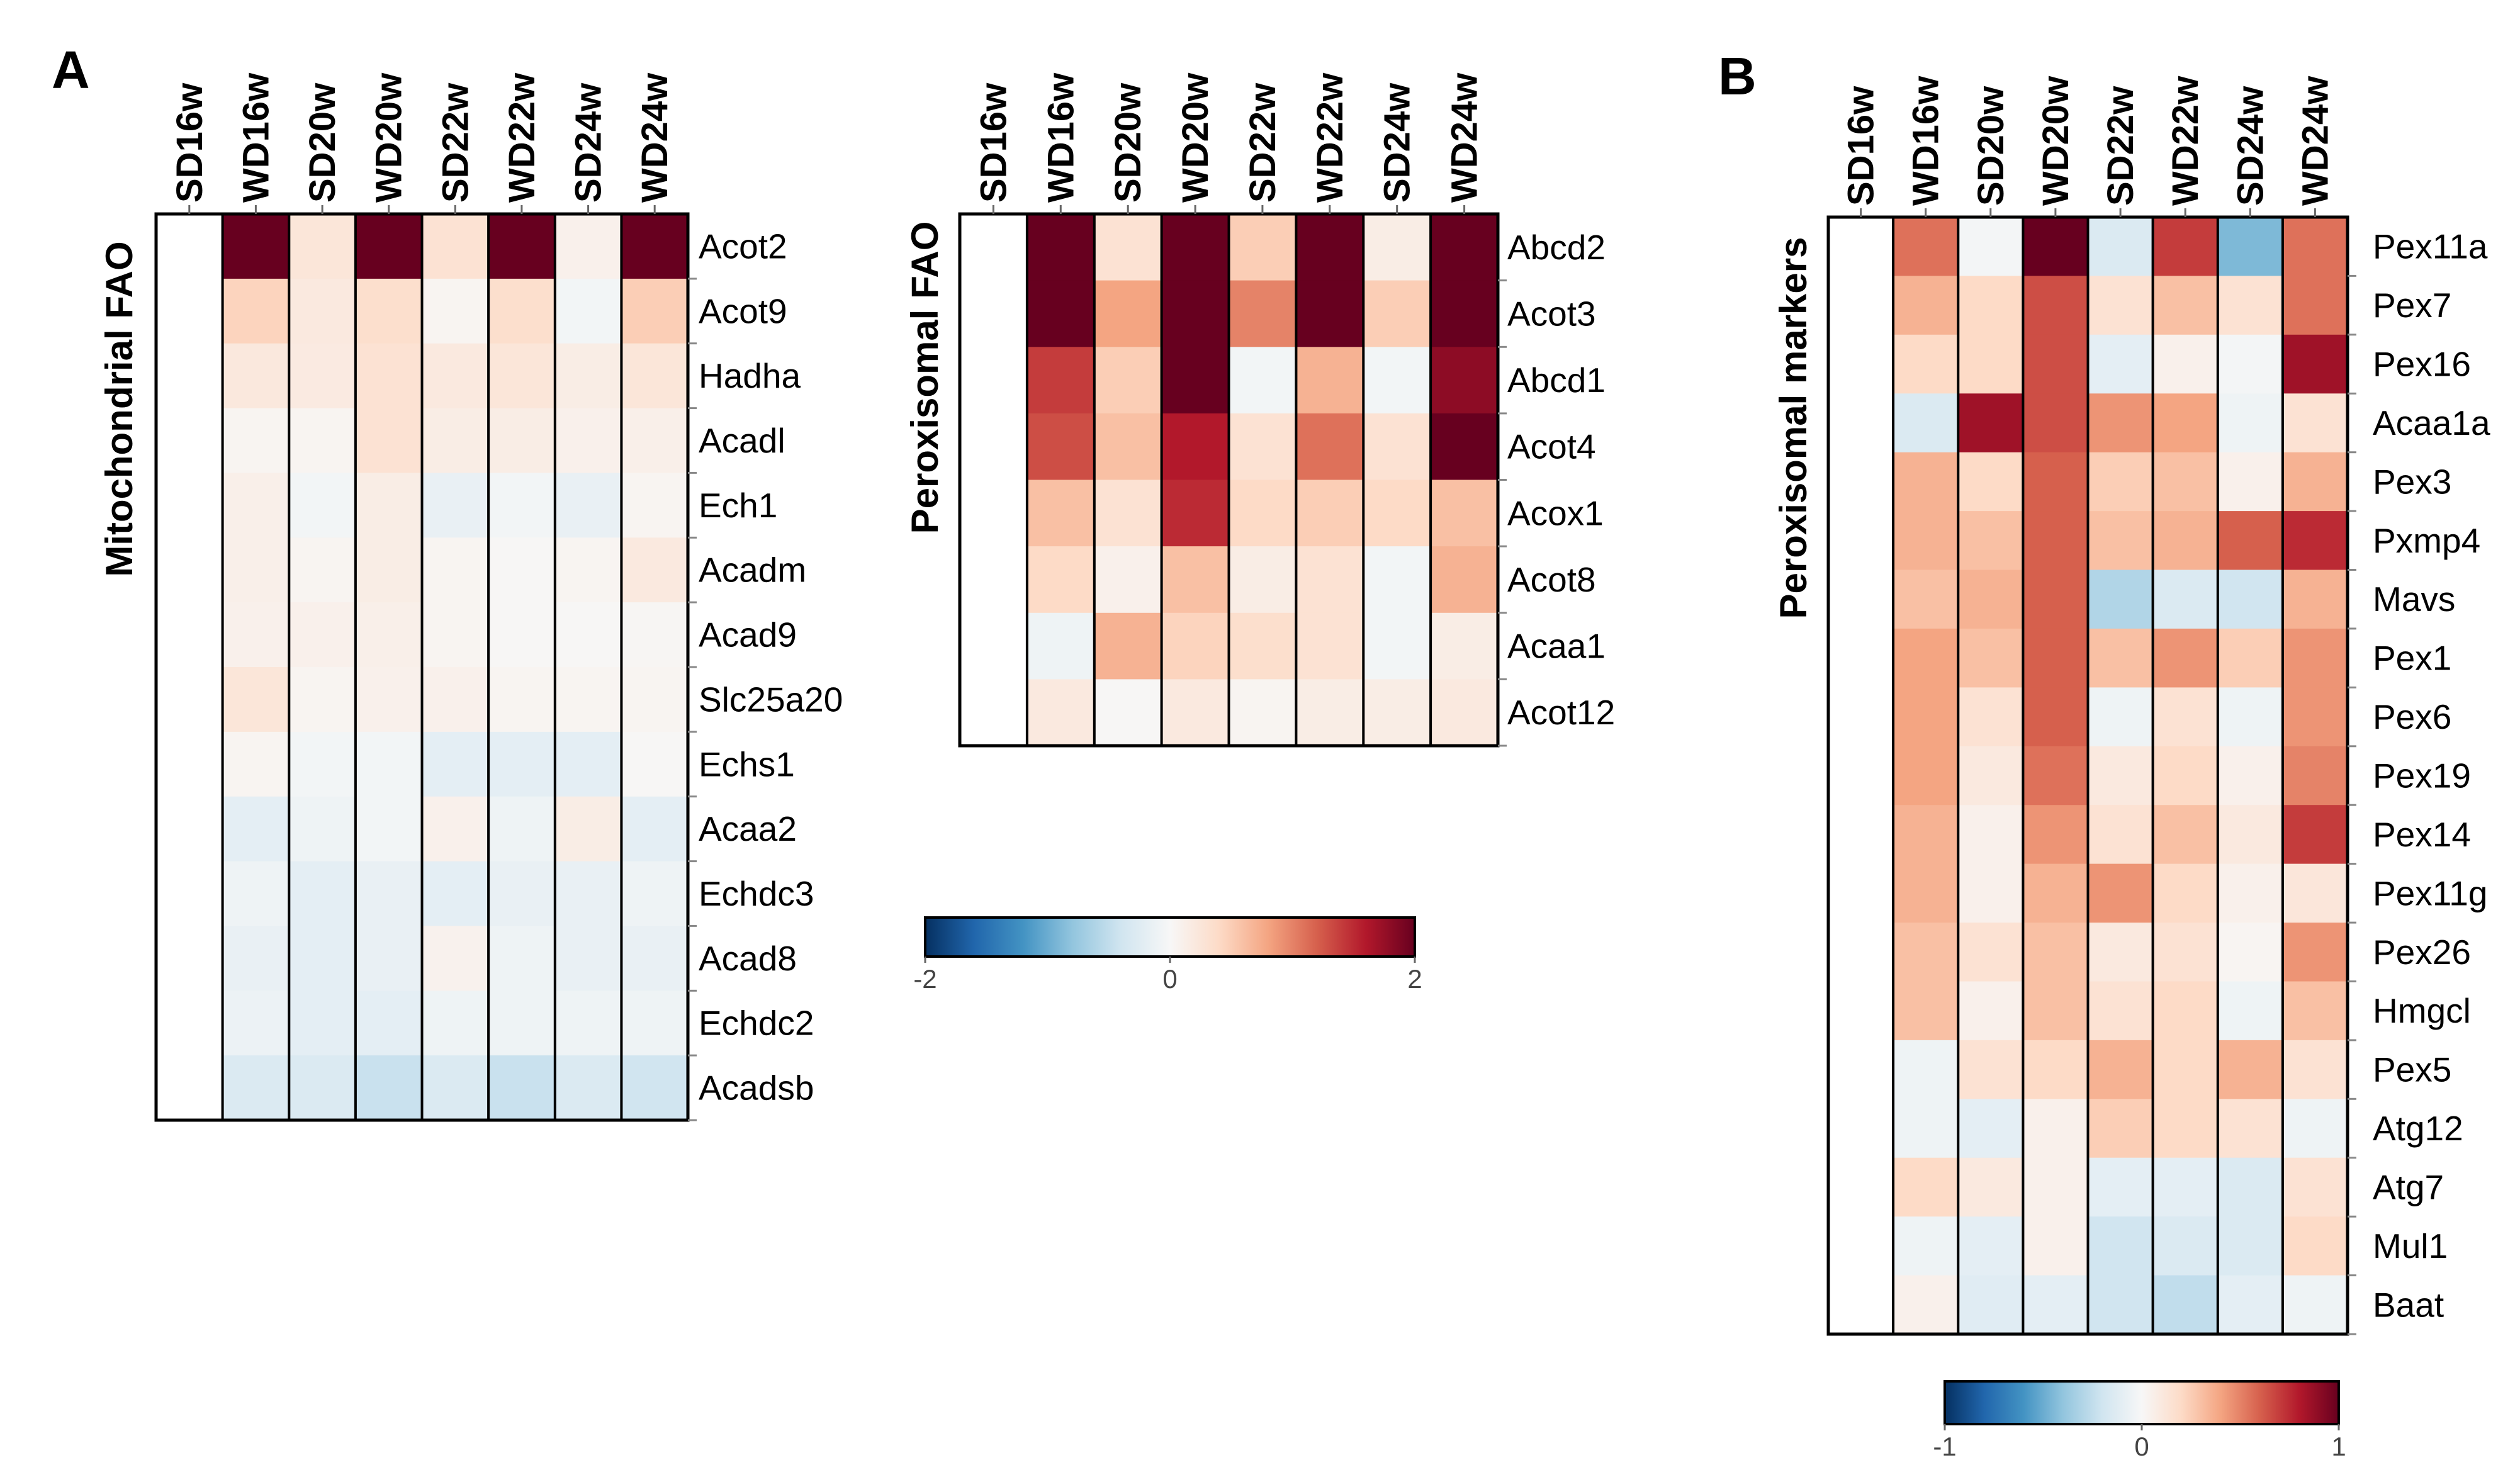 This screenshot has width=2520, height=1482. I want to click on column-label: SD24w, so click(2250, 146).